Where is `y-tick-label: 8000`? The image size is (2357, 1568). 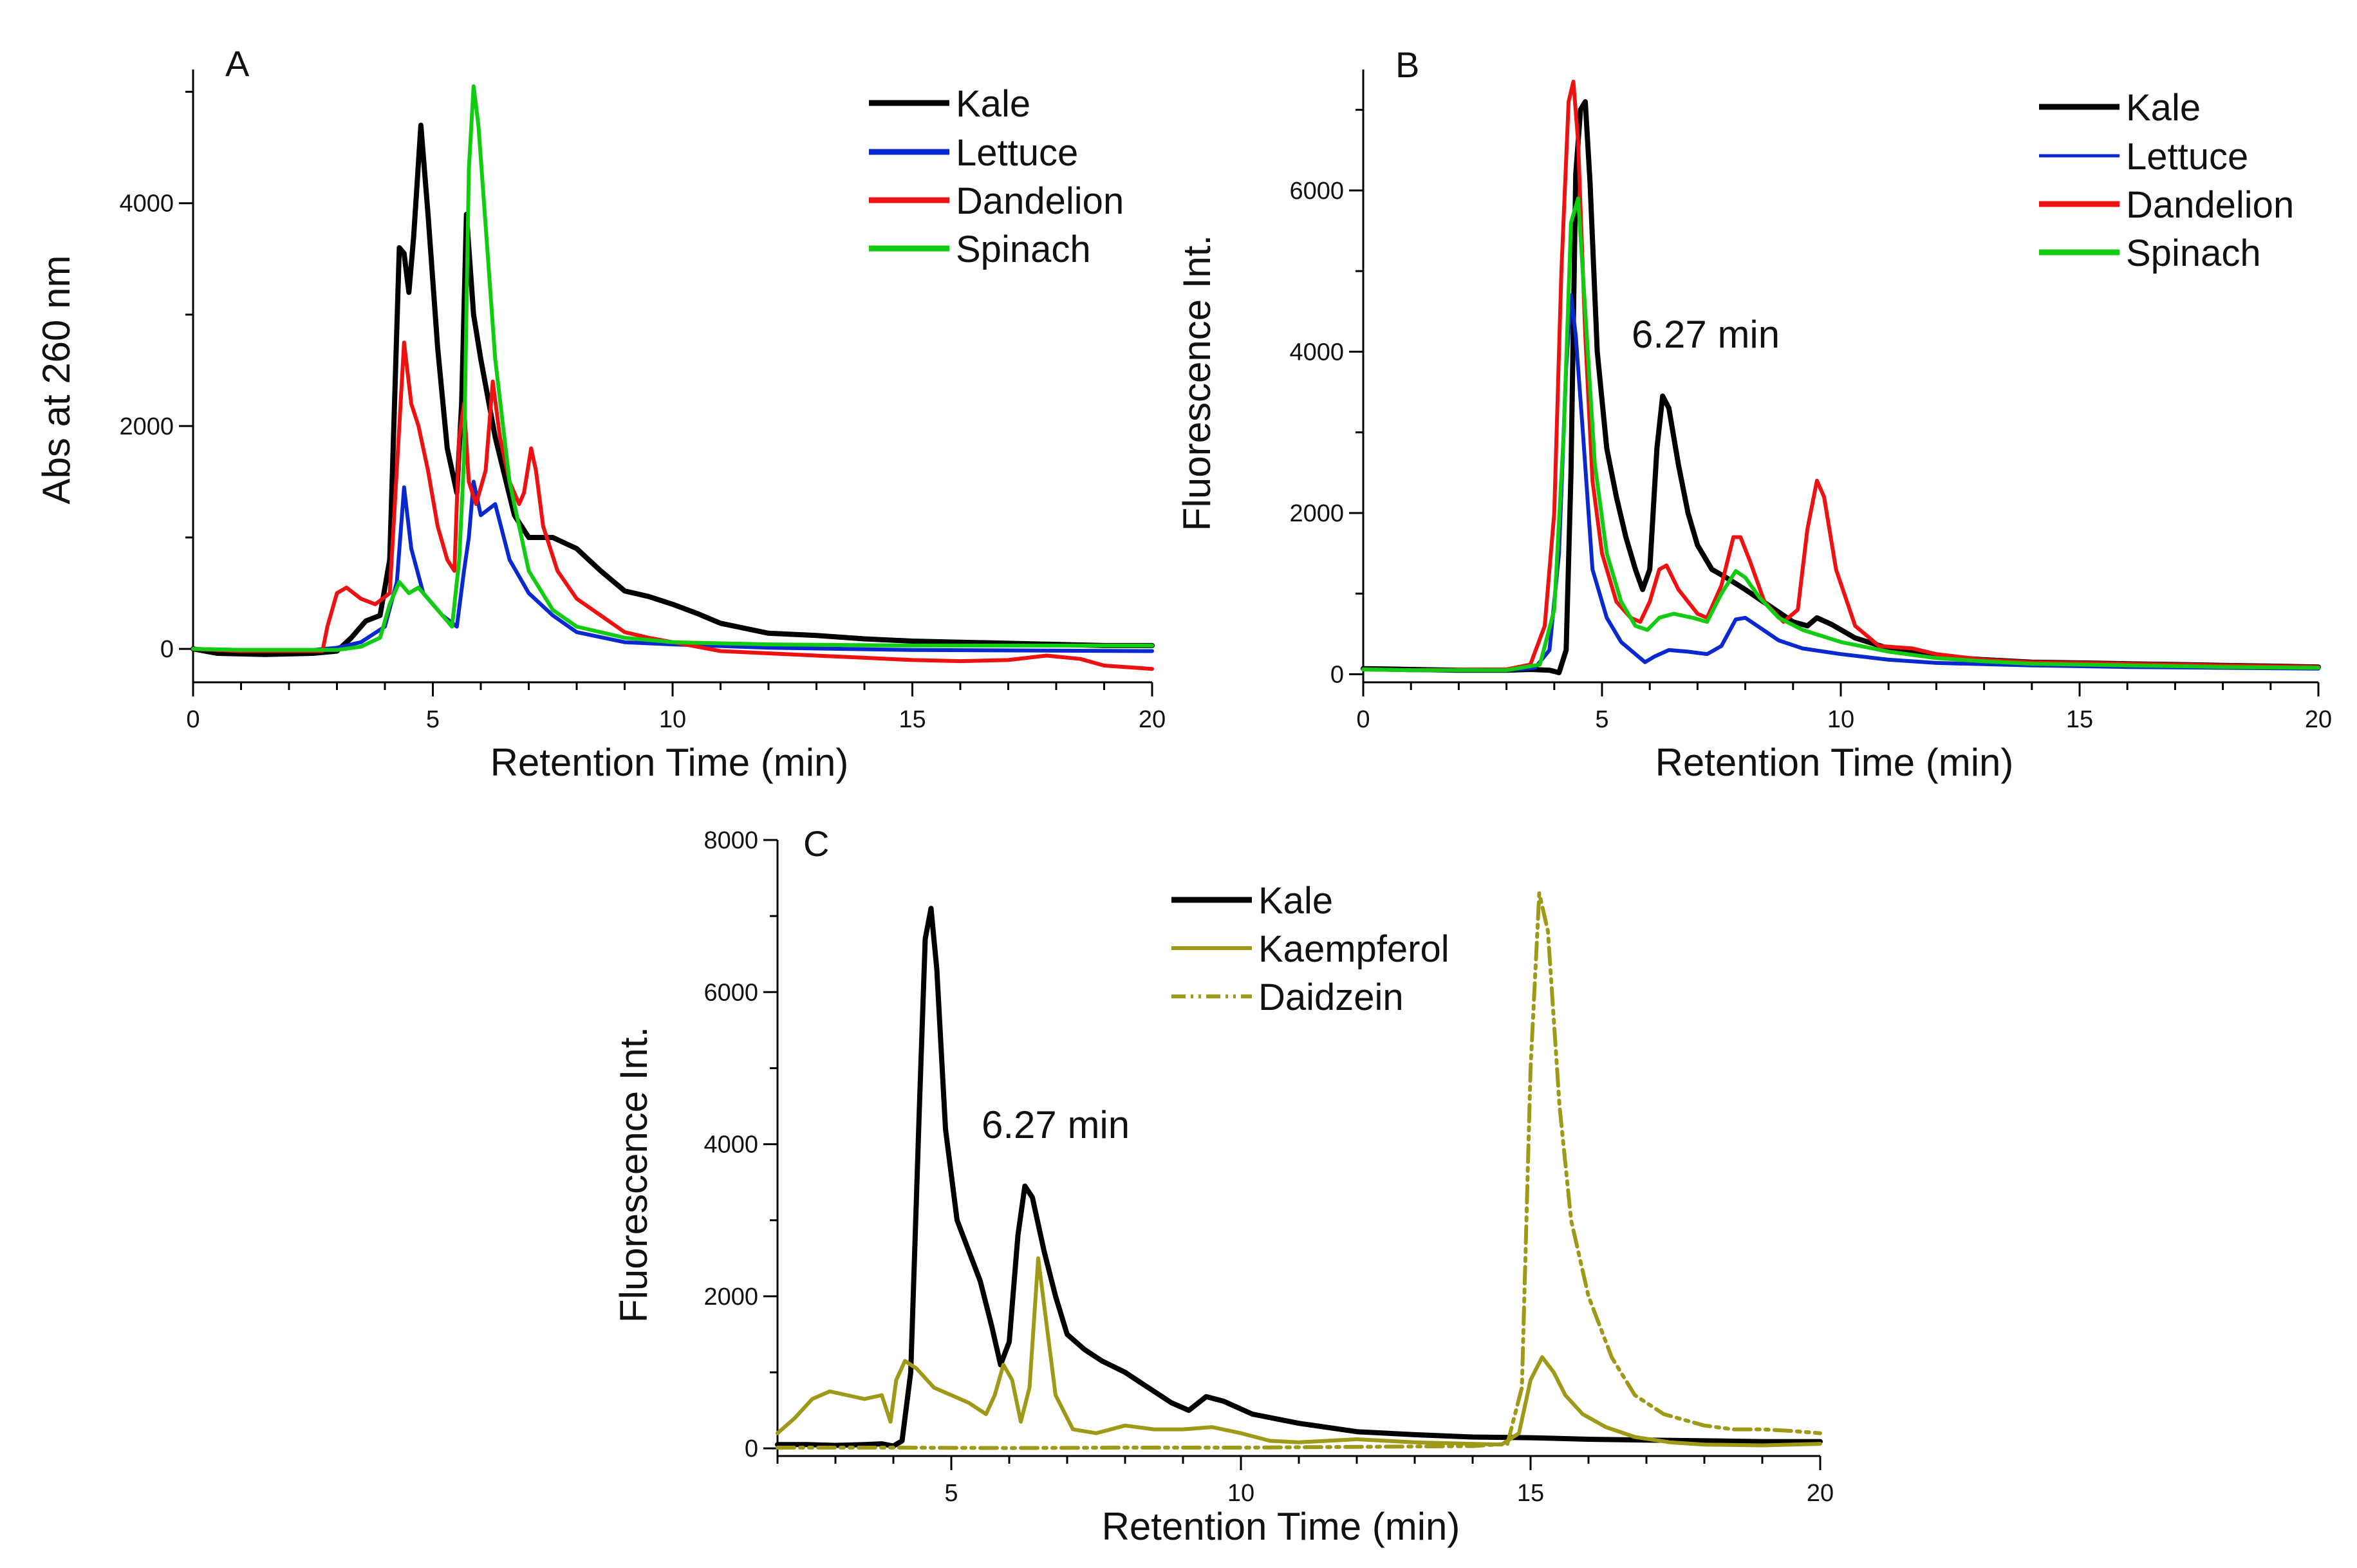 y-tick-label: 8000 is located at coordinates (730, 840).